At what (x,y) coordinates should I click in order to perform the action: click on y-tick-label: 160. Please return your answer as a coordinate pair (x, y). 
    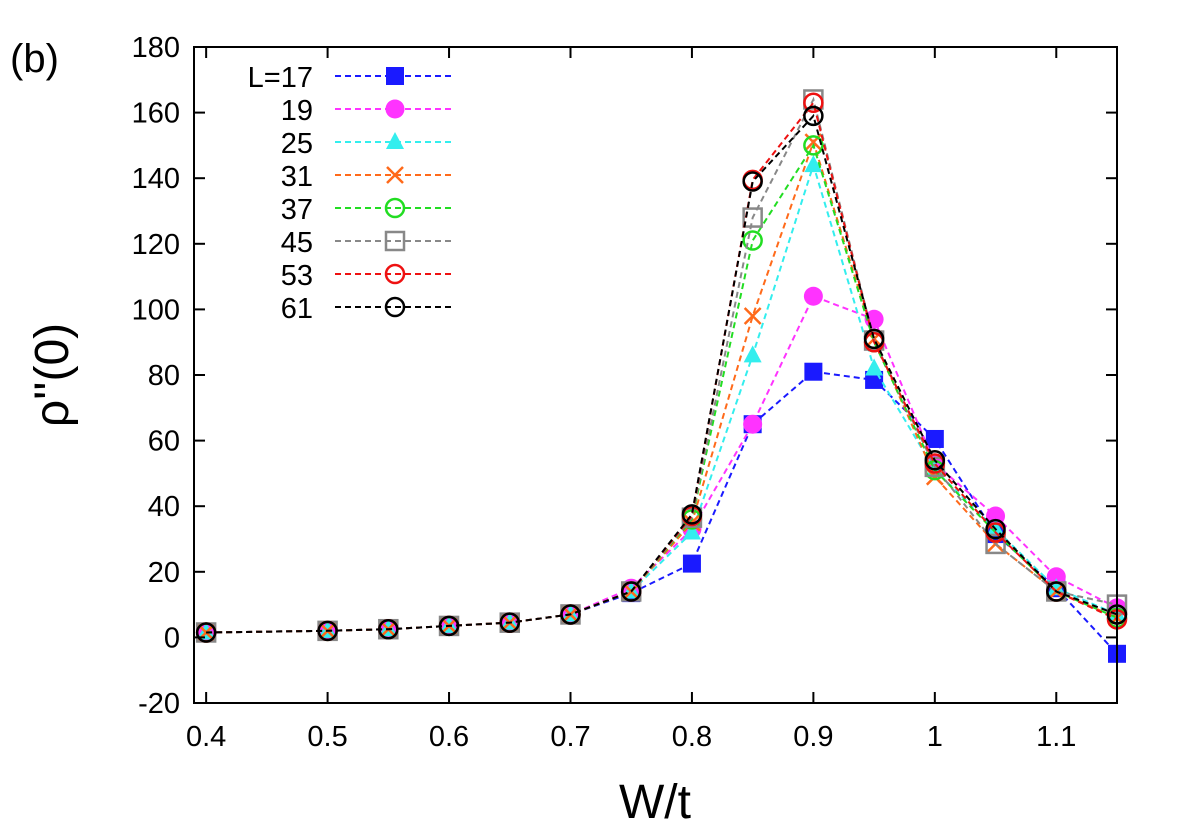
    Looking at the image, I should click on (156, 114).